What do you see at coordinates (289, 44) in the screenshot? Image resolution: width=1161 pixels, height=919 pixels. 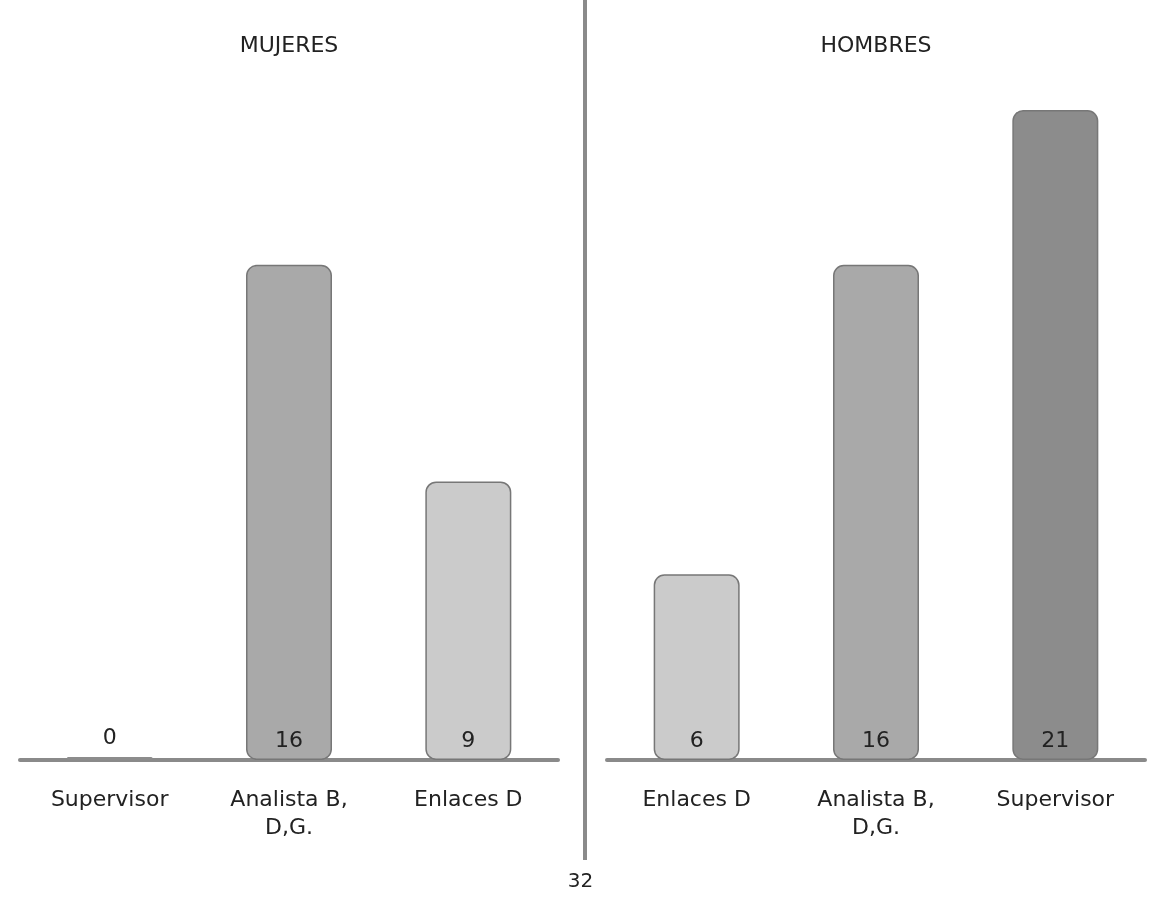 I see `chart-title: MUJERES` at bounding box center [289, 44].